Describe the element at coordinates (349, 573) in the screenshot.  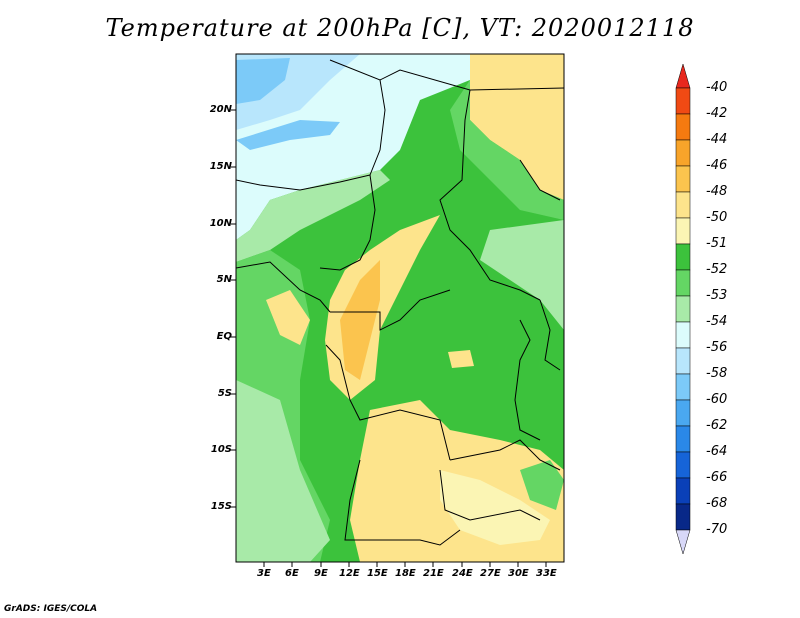
I see `lon-label: 12E` at that location.